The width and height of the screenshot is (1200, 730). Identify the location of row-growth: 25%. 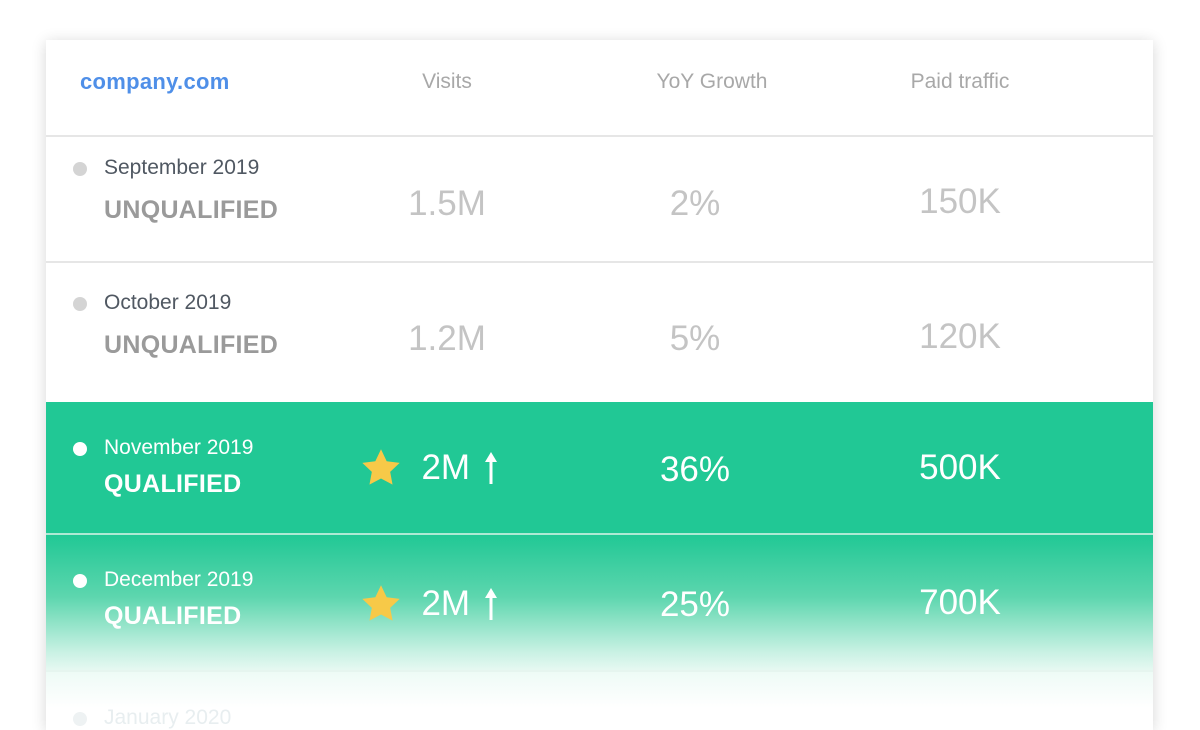
(695, 604).